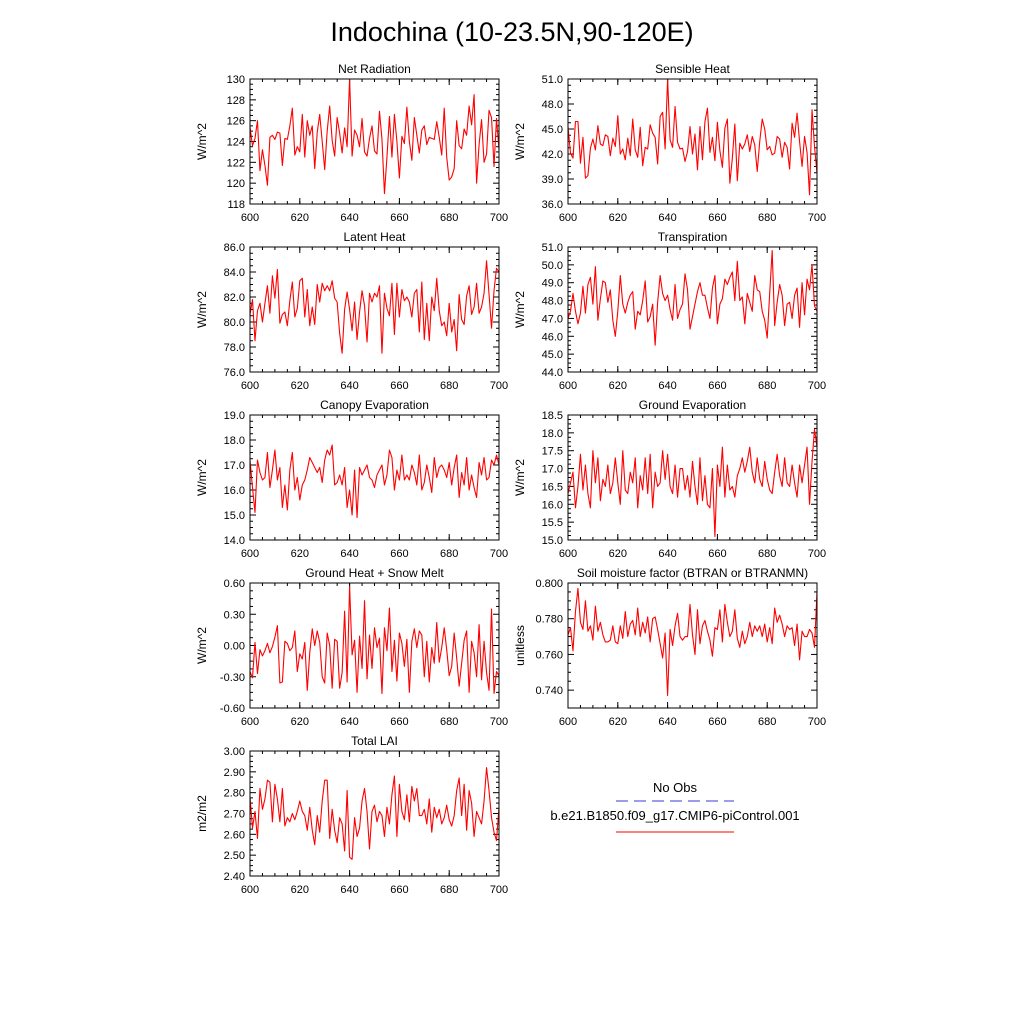 This screenshot has width=1024, height=1024. Describe the element at coordinates (549, 655) in the screenshot. I see `y-tick-label: 0.760` at that location.